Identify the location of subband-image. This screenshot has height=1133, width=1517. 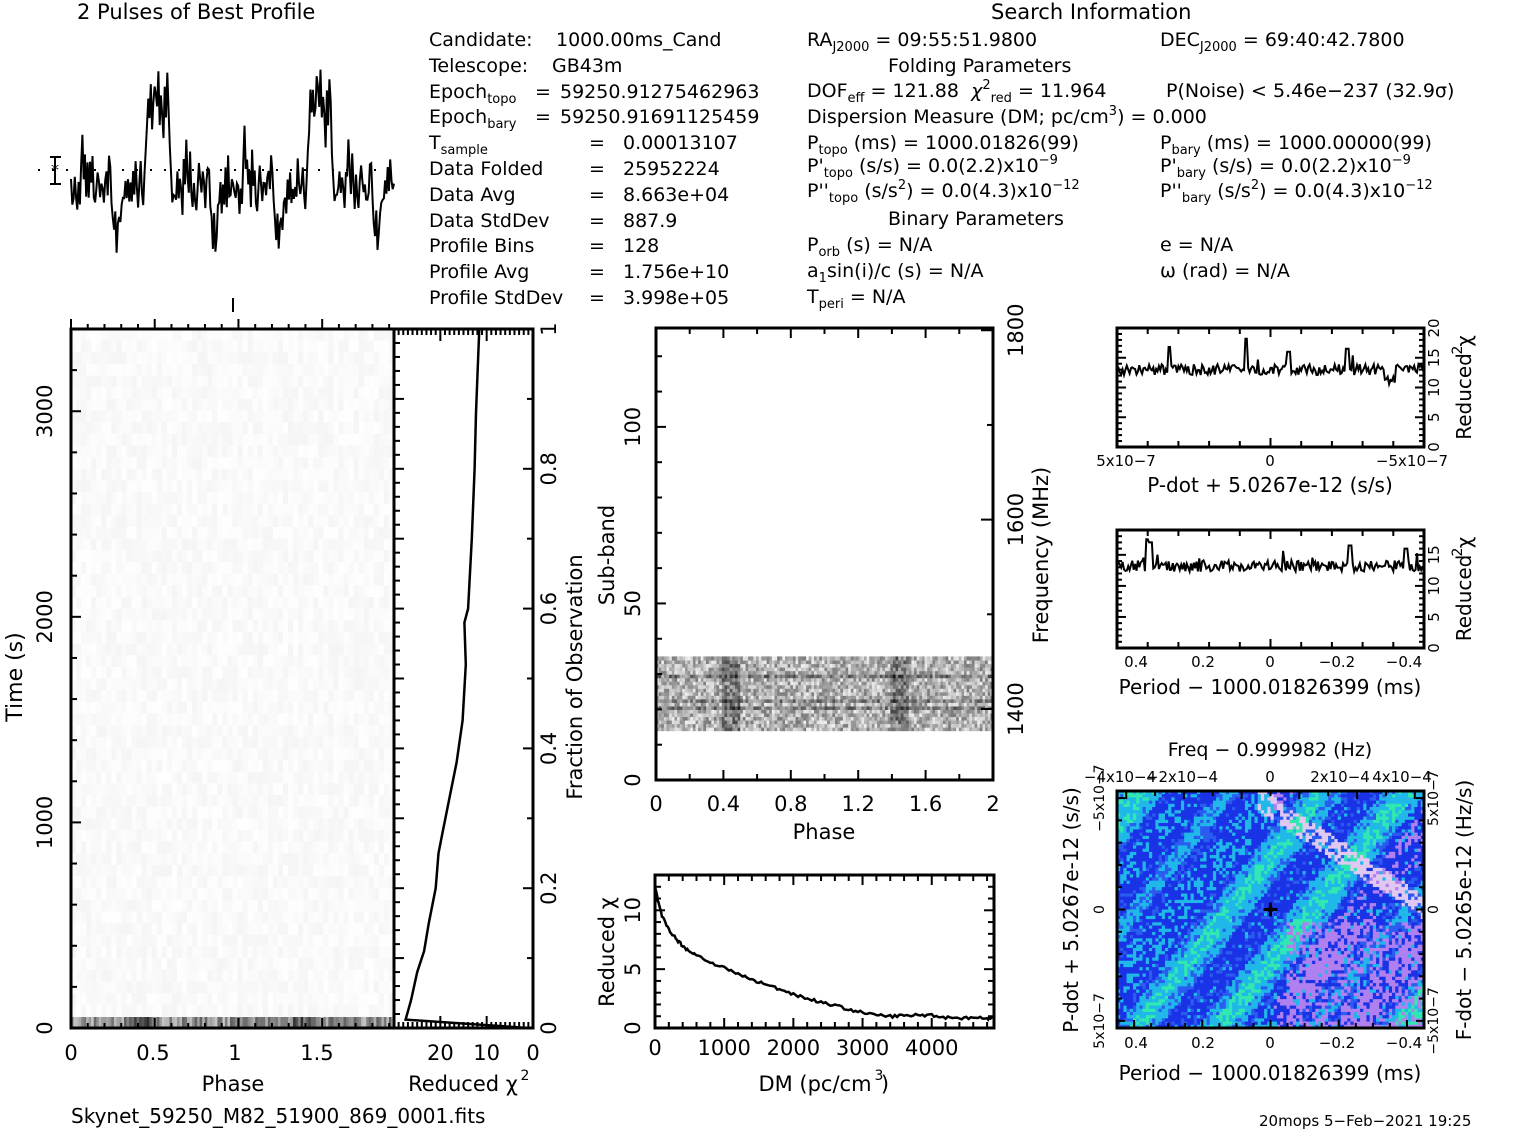
(825, 694).